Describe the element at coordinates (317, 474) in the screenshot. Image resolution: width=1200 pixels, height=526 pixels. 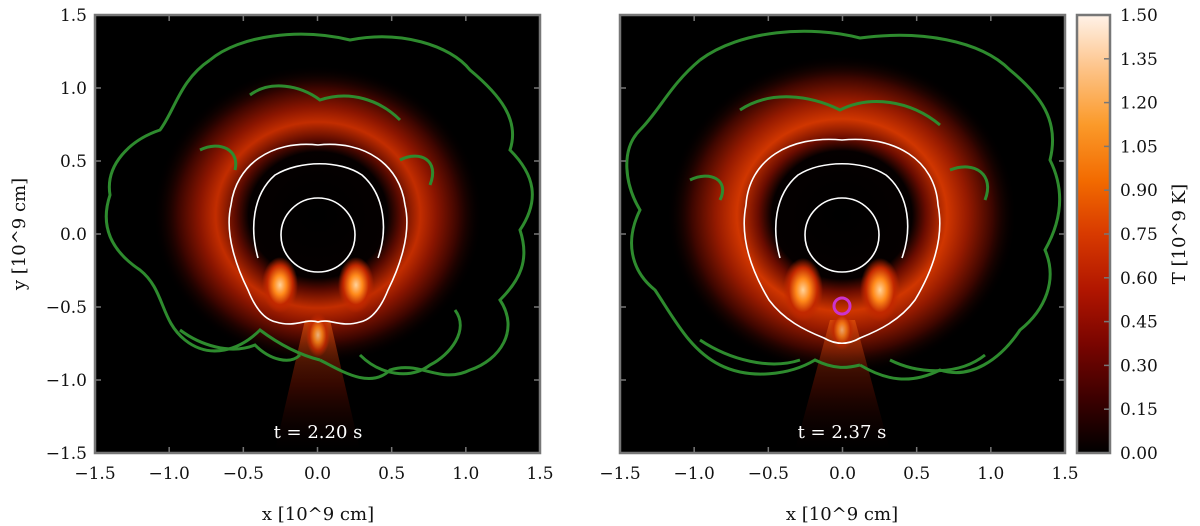
I see `left-x-tick-label: 0.0` at that location.